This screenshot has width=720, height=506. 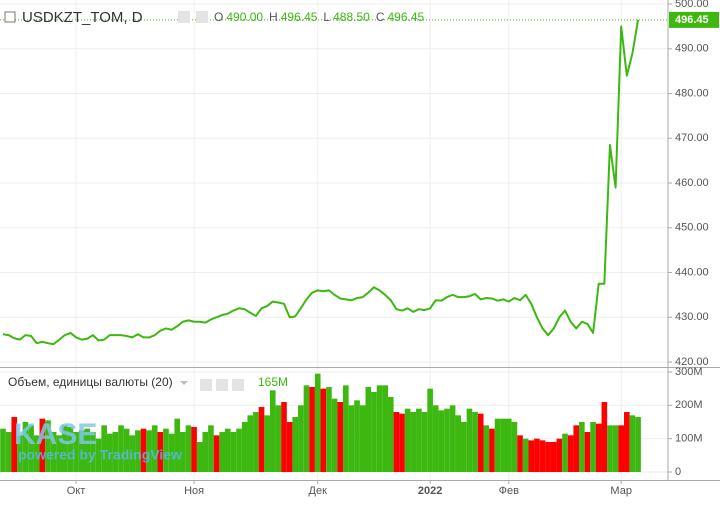 I want to click on ohlc-value: 490.00, so click(x=244, y=17).